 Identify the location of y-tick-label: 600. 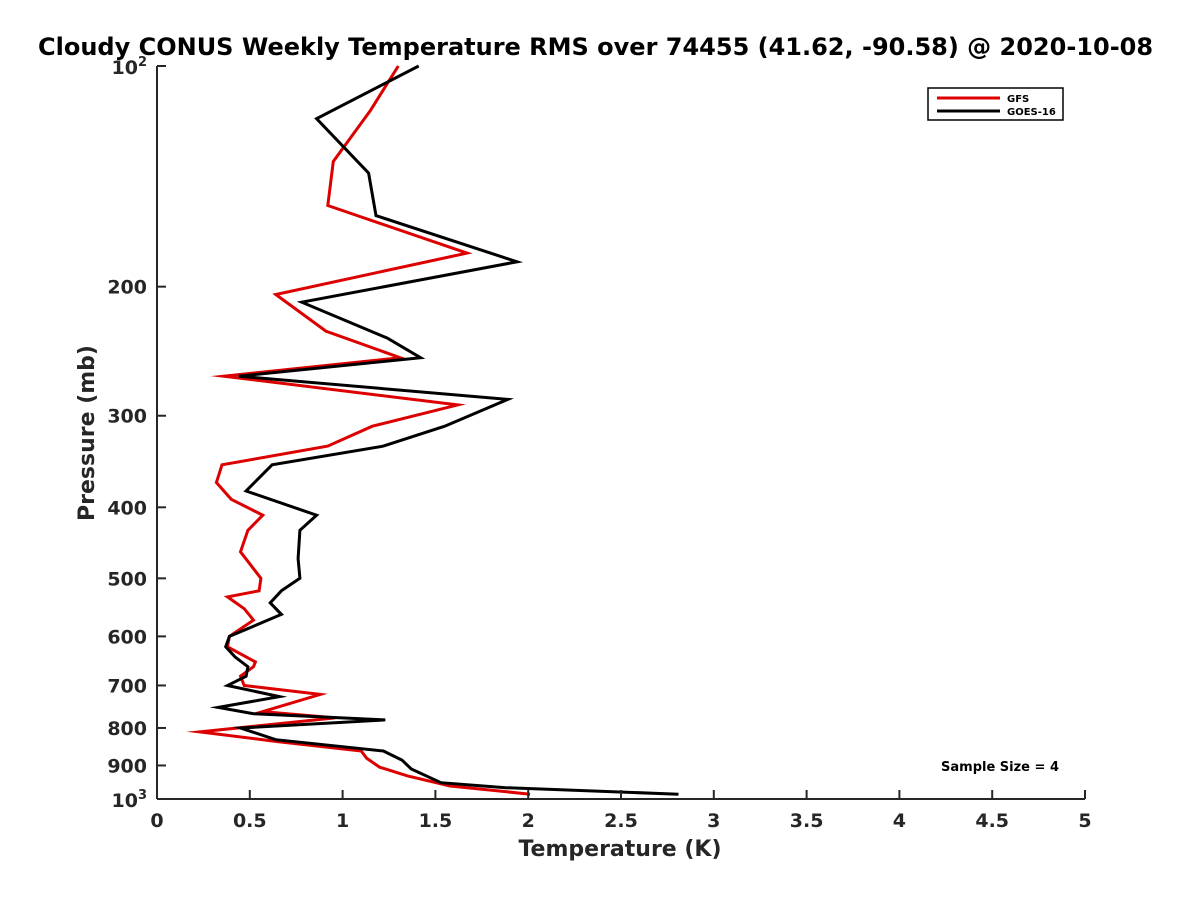
(127, 637).